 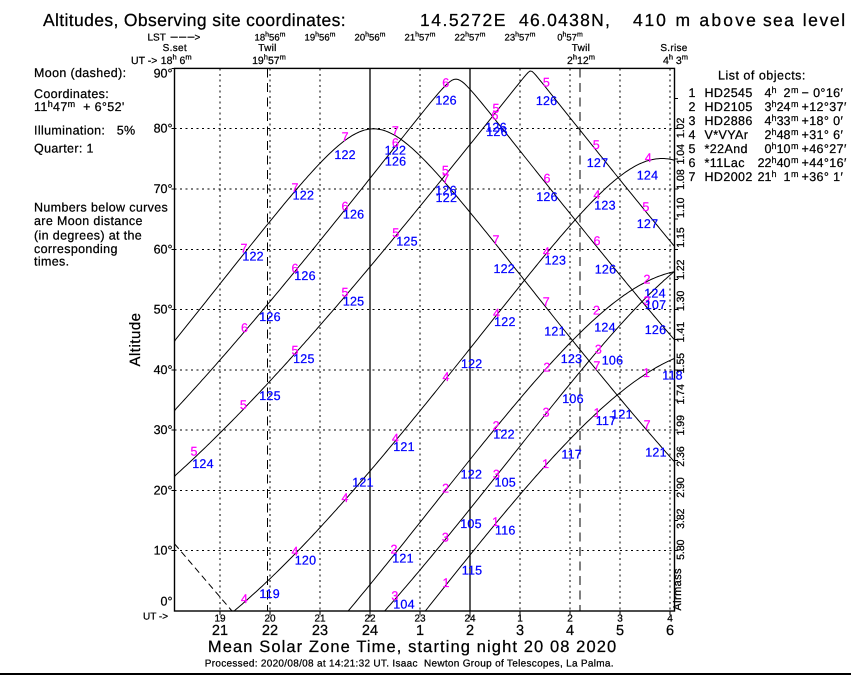 What do you see at coordinates (681, 425) in the screenshot?
I see `svg-text: 1.99` at bounding box center [681, 425].